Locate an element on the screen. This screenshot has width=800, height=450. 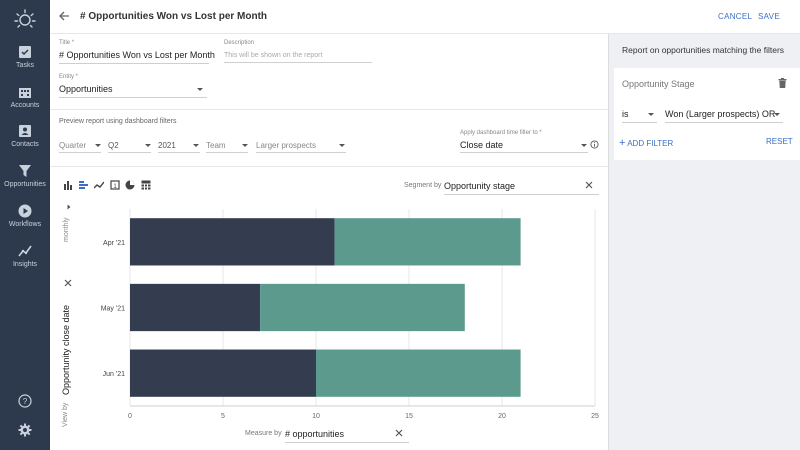
pie-chart-icon is located at coordinates (130, 185).